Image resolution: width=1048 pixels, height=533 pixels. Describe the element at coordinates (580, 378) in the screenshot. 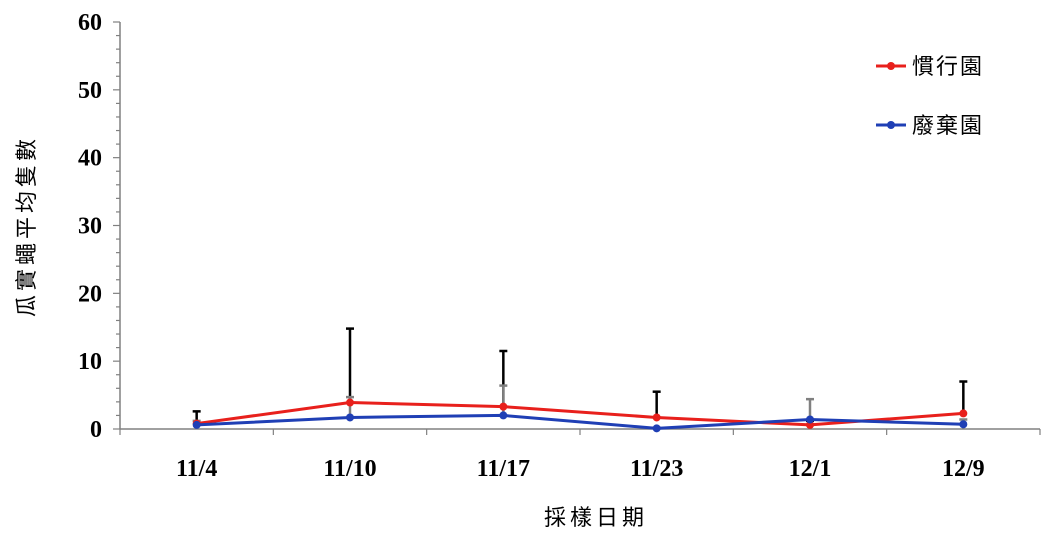

I see `error-bars` at that location.